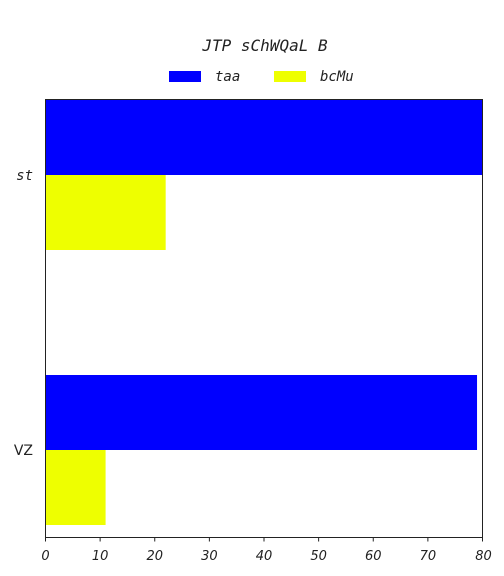 This screenshot has width=504, height=576. I want to click on legend-swatch-bcmu, so click(290, 76).